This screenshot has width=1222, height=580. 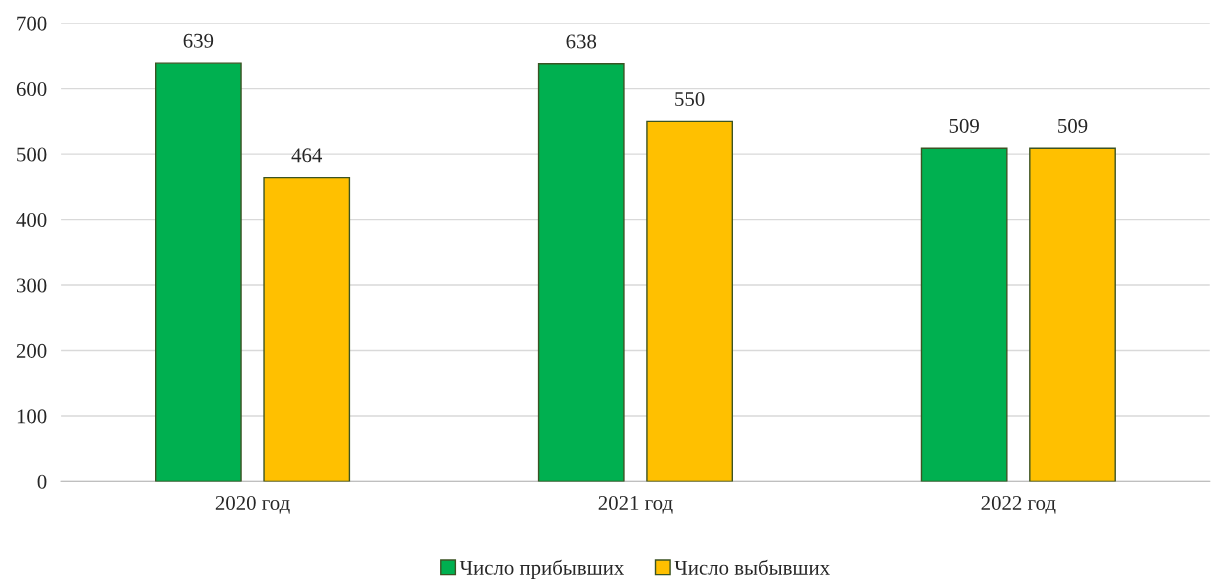 I want to click on data-label: 550, so click(x=690, y=99).